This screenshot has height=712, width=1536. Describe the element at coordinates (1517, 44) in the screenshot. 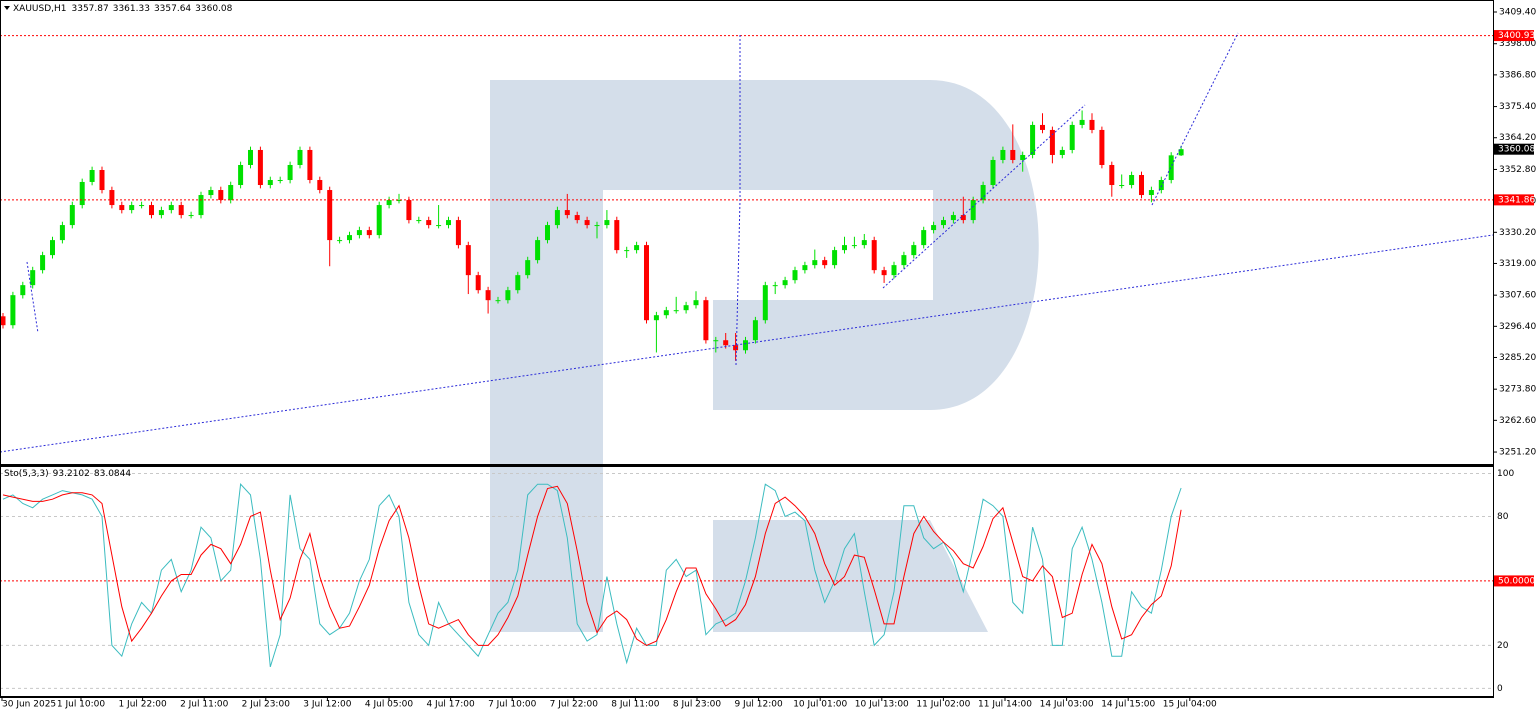

I see `y-tick-label: 3398.00` at that location.